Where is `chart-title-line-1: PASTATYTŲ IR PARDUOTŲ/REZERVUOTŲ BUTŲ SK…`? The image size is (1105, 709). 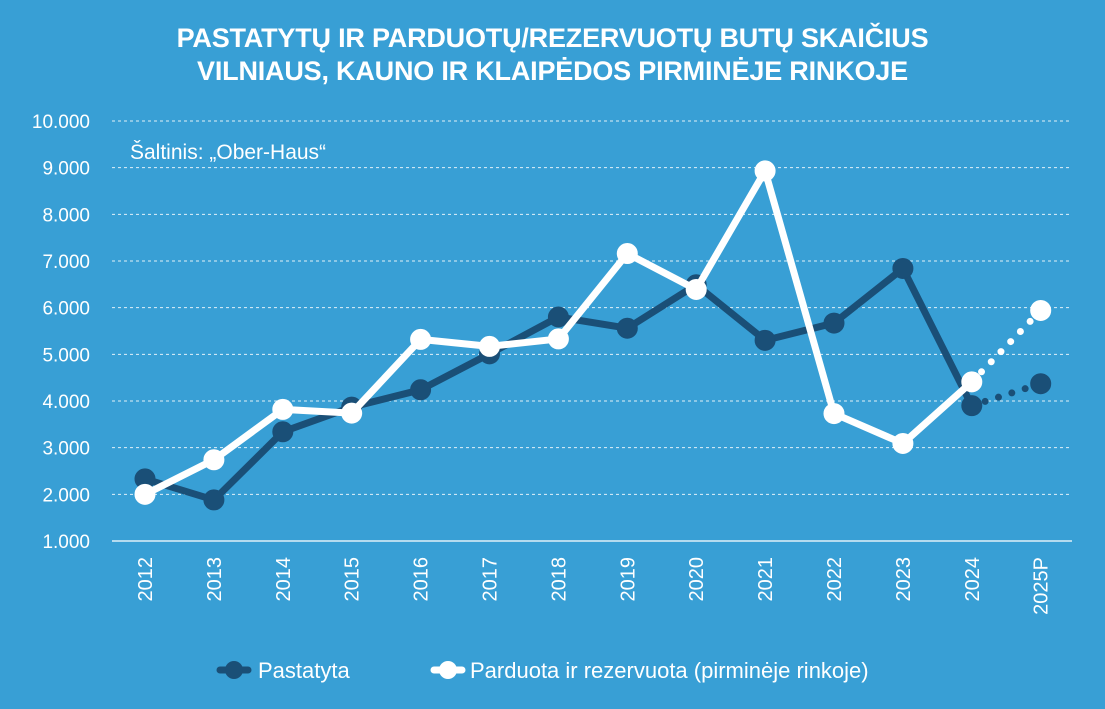 chart-title-line-1: PASTATYTŲ IR PARDUOTŲ/REZERVUOTŲ BUTŲ SK… is located at coordinates (552, 38).